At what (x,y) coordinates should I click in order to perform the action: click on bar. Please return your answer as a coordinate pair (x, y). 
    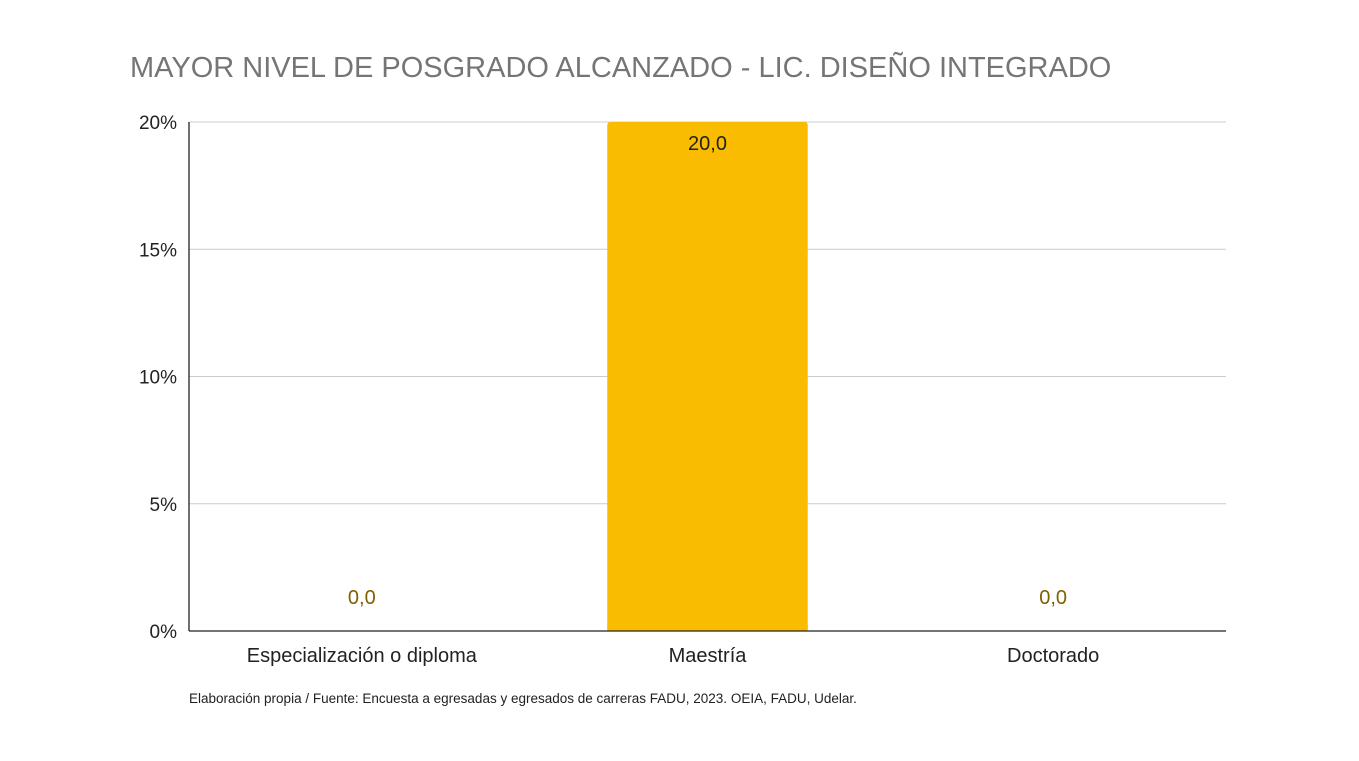
    Looking at the image, I should click on (707, 376).